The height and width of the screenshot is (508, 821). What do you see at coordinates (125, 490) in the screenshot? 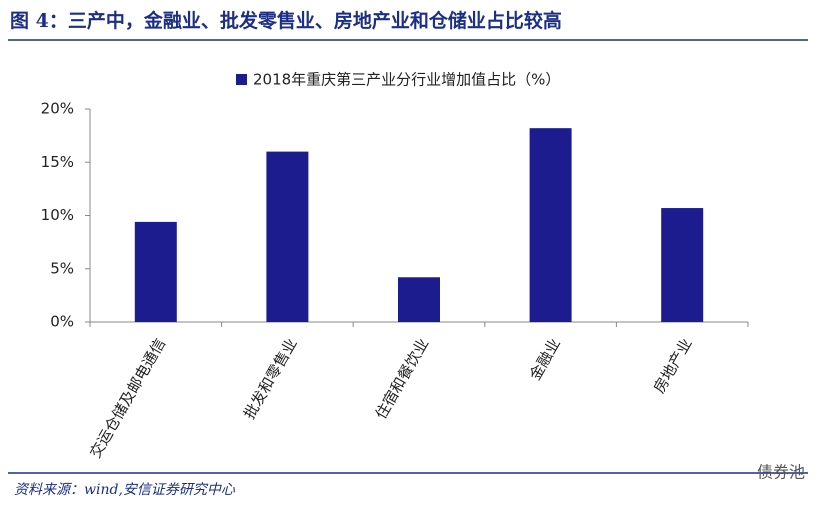
I see `source: 资料来源：wind,安信证券研究中心` at bounding box center [125, 490].